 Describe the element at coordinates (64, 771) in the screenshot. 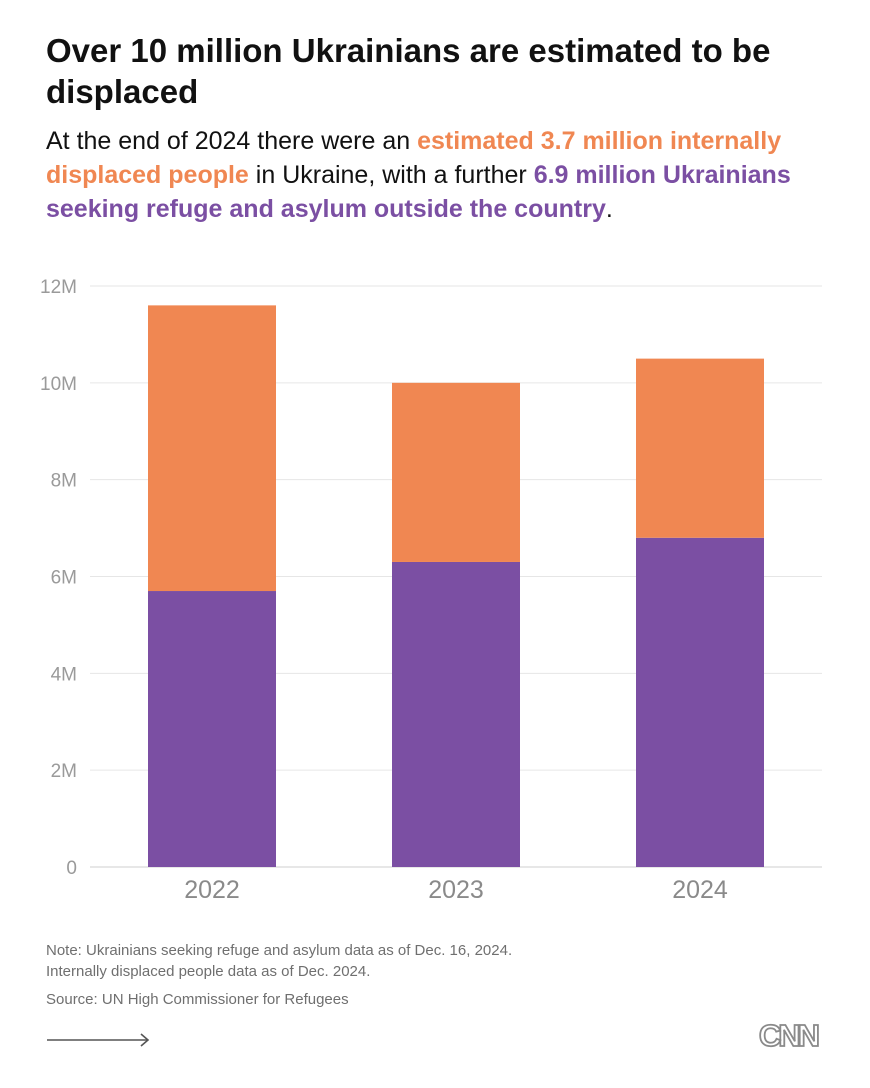

I see `y-tick-label: 2M` at that location.